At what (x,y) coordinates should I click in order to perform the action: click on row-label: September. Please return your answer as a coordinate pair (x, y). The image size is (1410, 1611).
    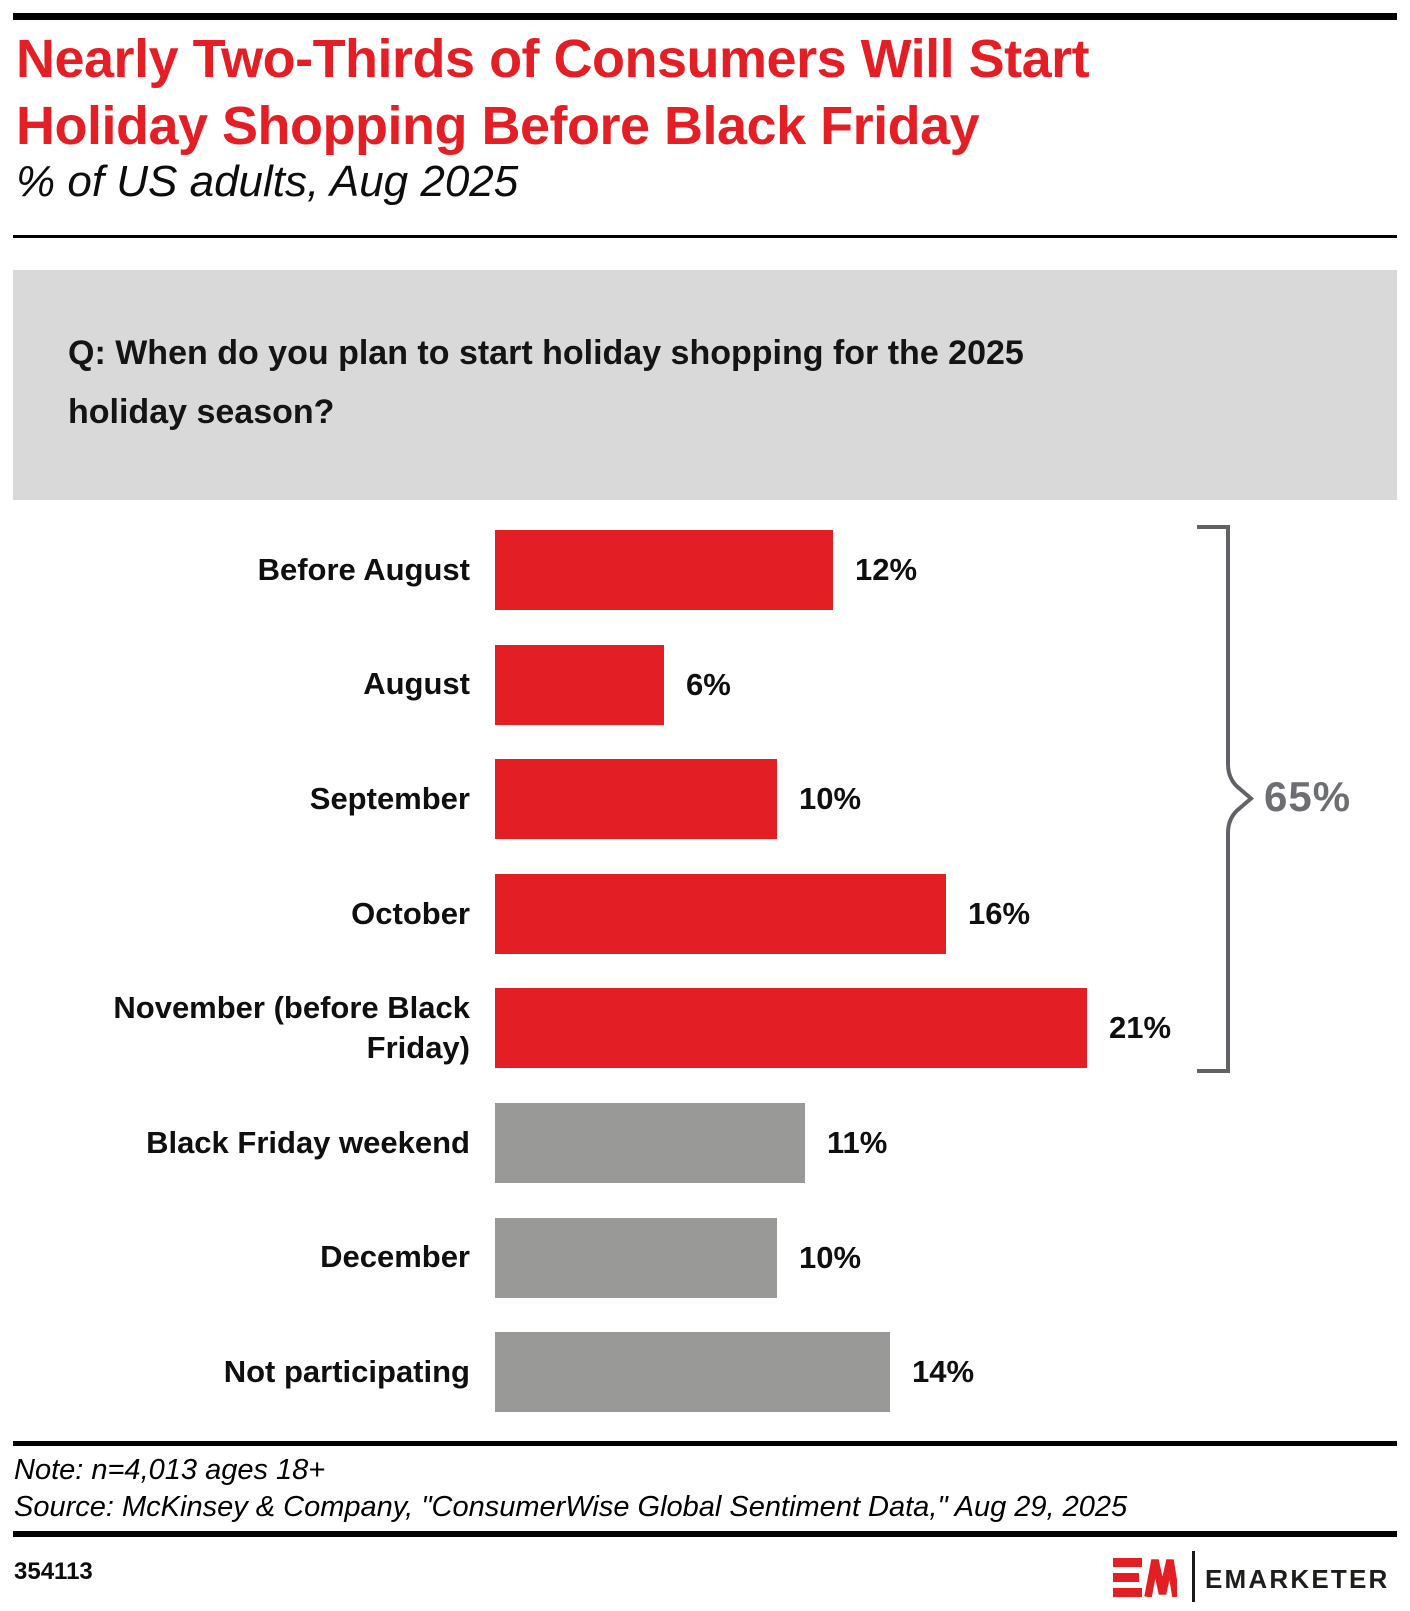
    Looking at the image, I should click on (389, 799).